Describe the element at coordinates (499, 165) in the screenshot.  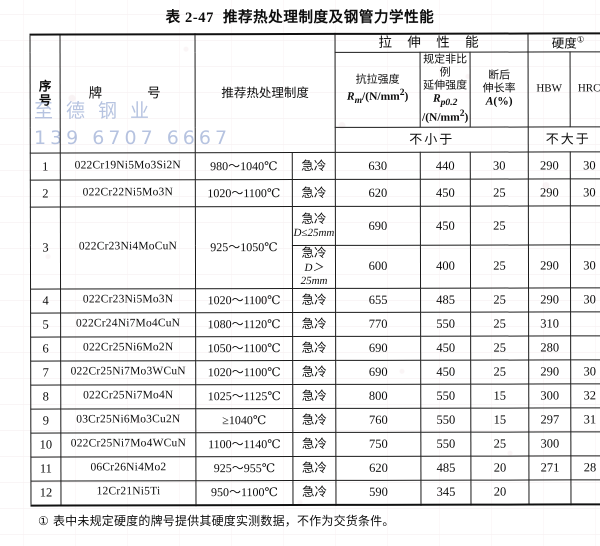
I see `cell-elongation: 30` at that location.